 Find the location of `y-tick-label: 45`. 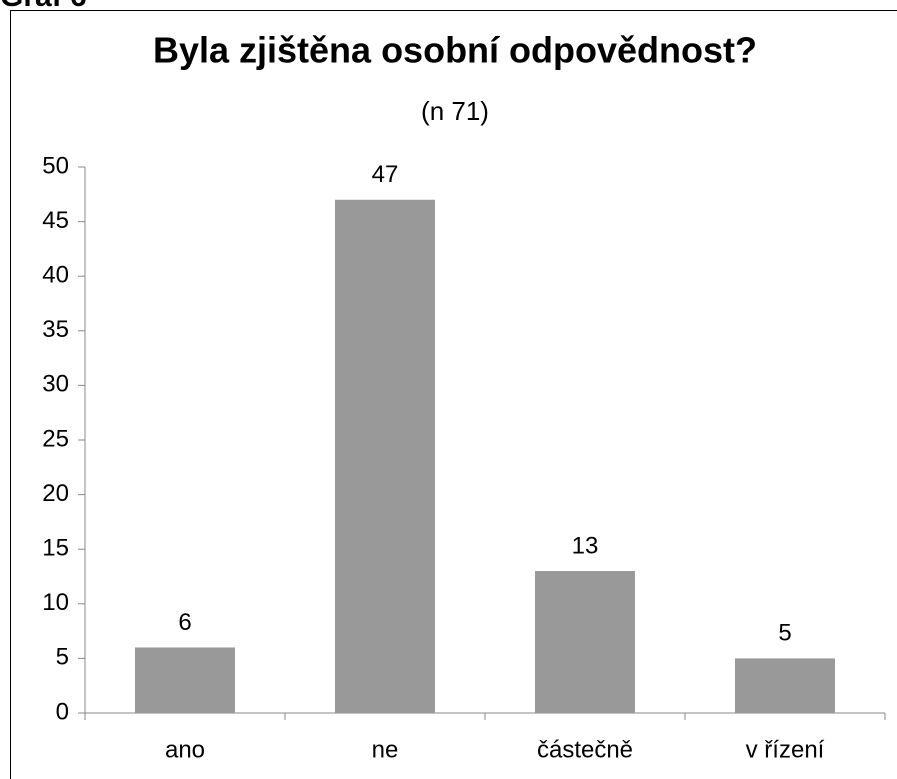

y-tick-label: 45 is located at coordinates (55, 220).